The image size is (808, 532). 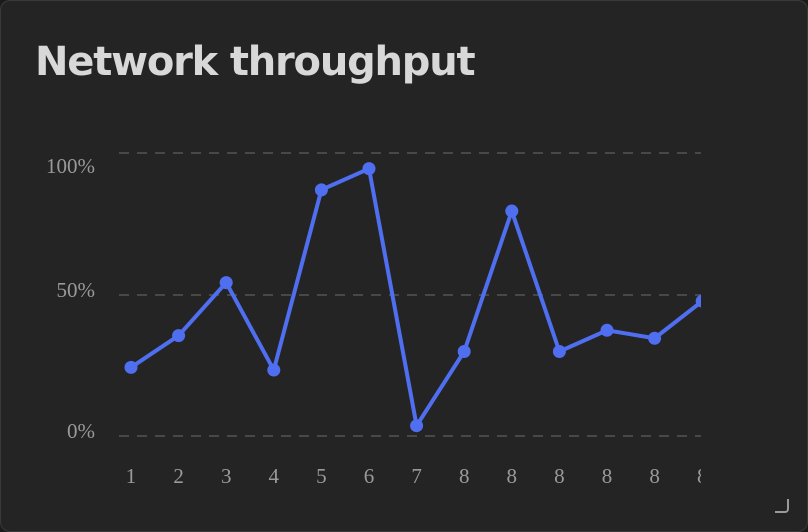 I want to click on resize-handle, so click(x=782, y=506).